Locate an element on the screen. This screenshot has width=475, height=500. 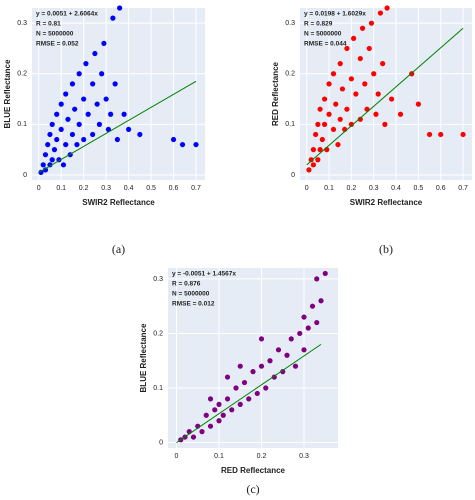
annotation: y = 0.0198 + 1.6029x is located at coordinates (335, 14).